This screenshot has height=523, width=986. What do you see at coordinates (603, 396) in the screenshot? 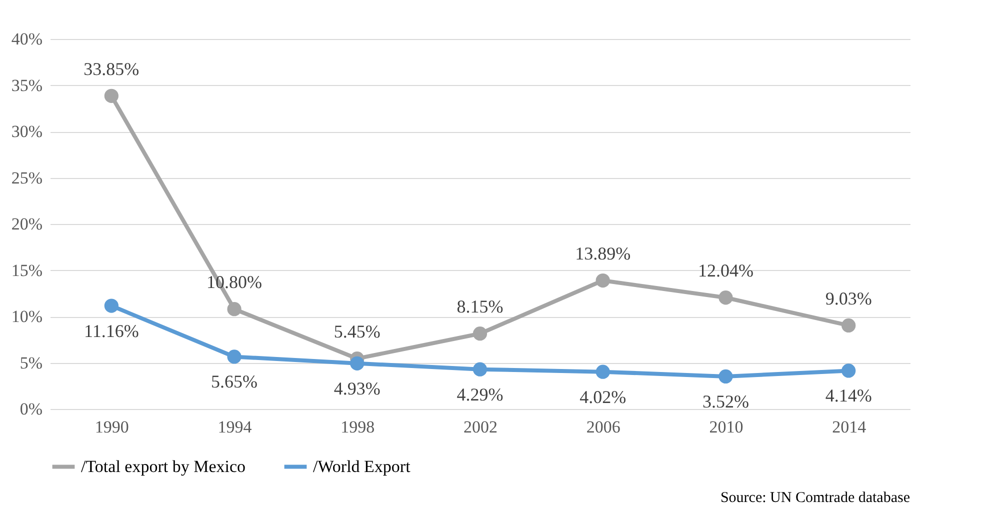
I see `data-label: 4.02%` at bounding box center [603, 396].